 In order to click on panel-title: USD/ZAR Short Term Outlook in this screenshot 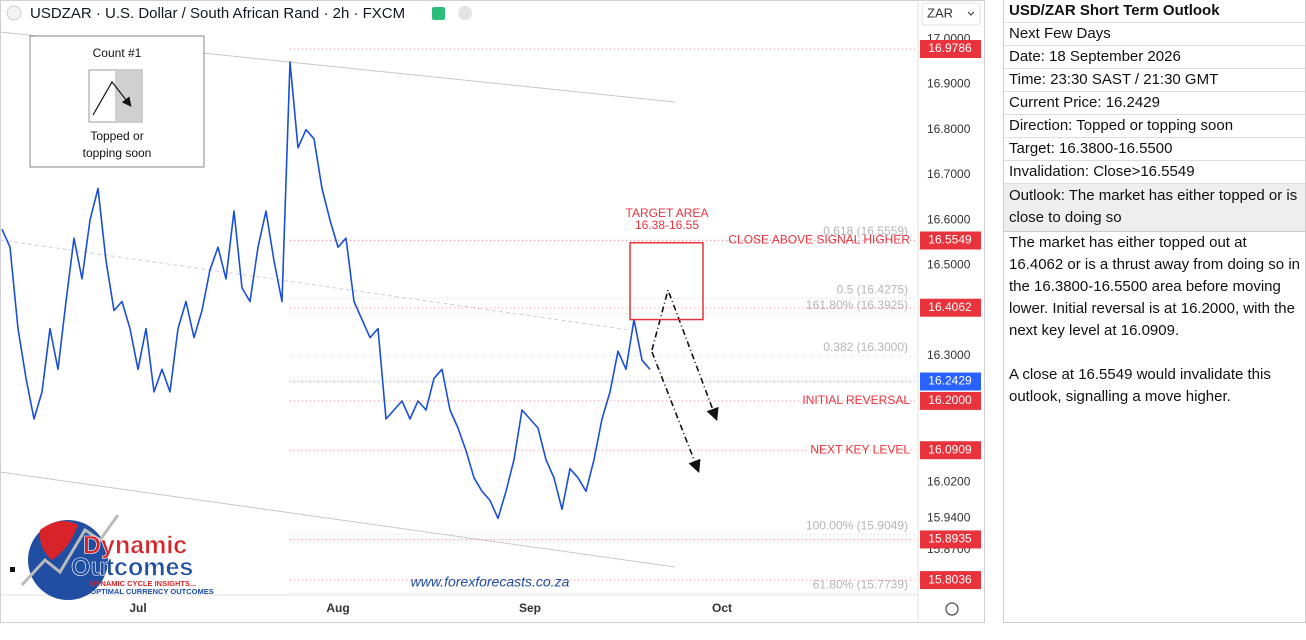, I will do `click(1154, 11)`.